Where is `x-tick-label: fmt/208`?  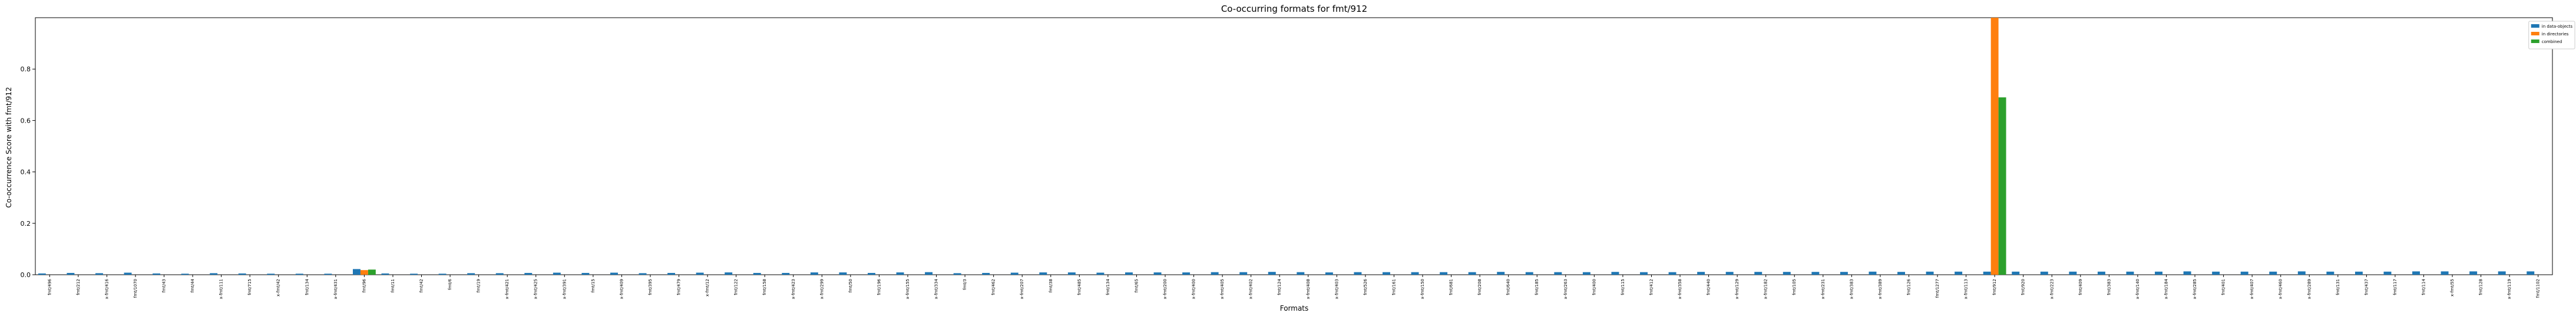 x-tick-label: fmt/208 is located at coordinates (1479, 287).